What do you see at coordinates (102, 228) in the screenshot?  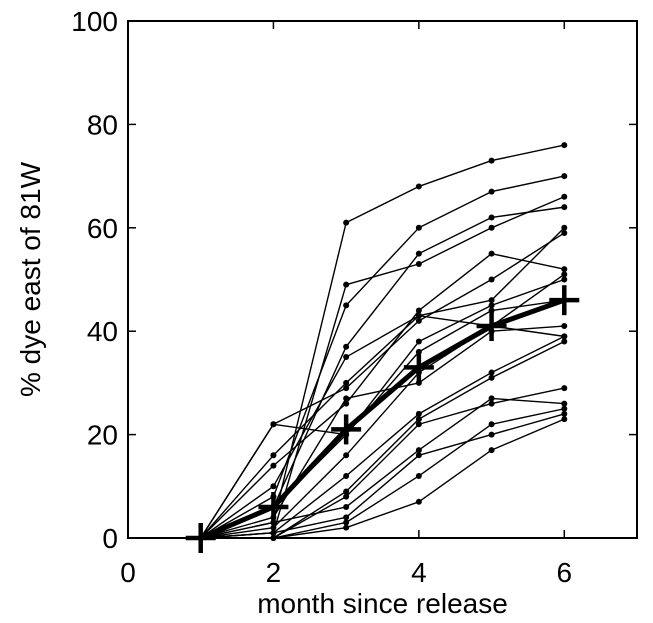 I see `y-tick-label: 60` at bounding box center [102, 228].